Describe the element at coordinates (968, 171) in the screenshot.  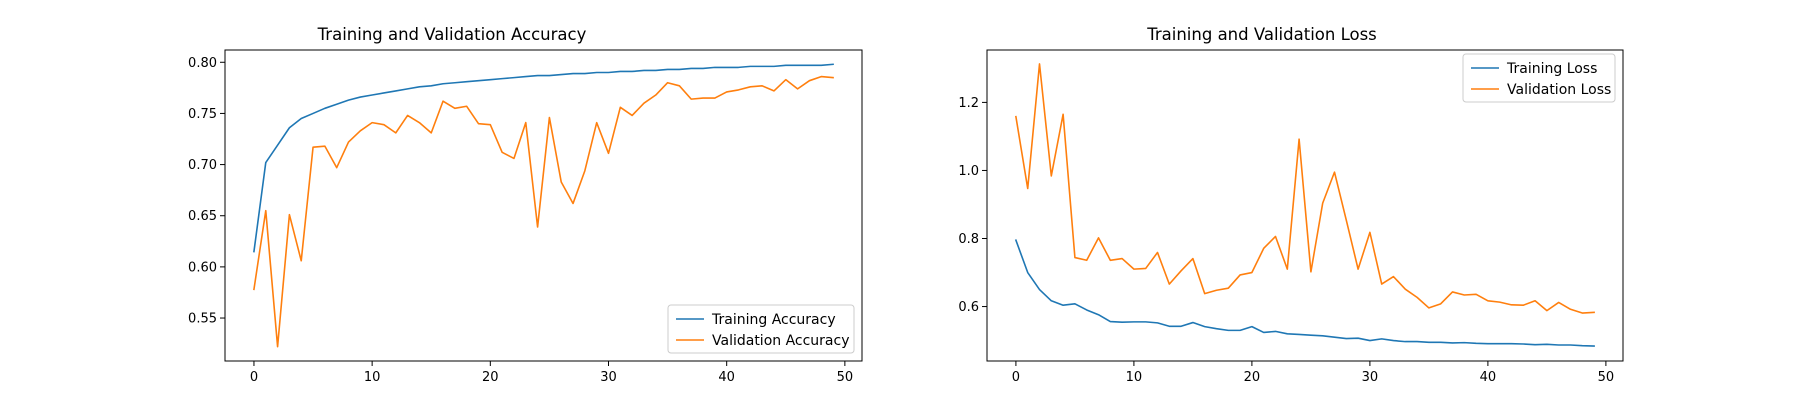
I see `y-tick-label: 1.0` at that location.